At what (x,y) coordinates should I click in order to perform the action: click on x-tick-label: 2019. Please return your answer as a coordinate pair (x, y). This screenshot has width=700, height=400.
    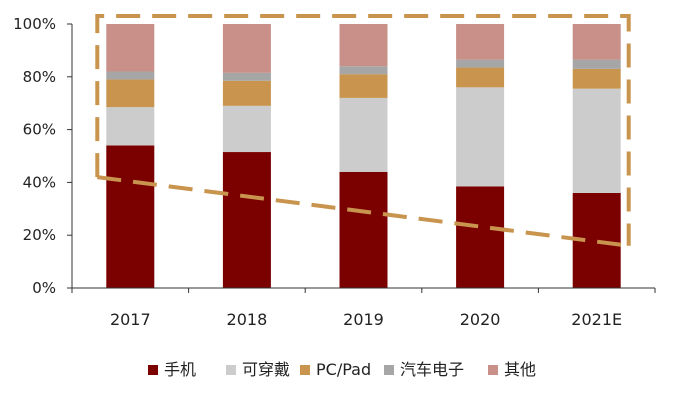
    Looking at the image, I should click on (363, 319).